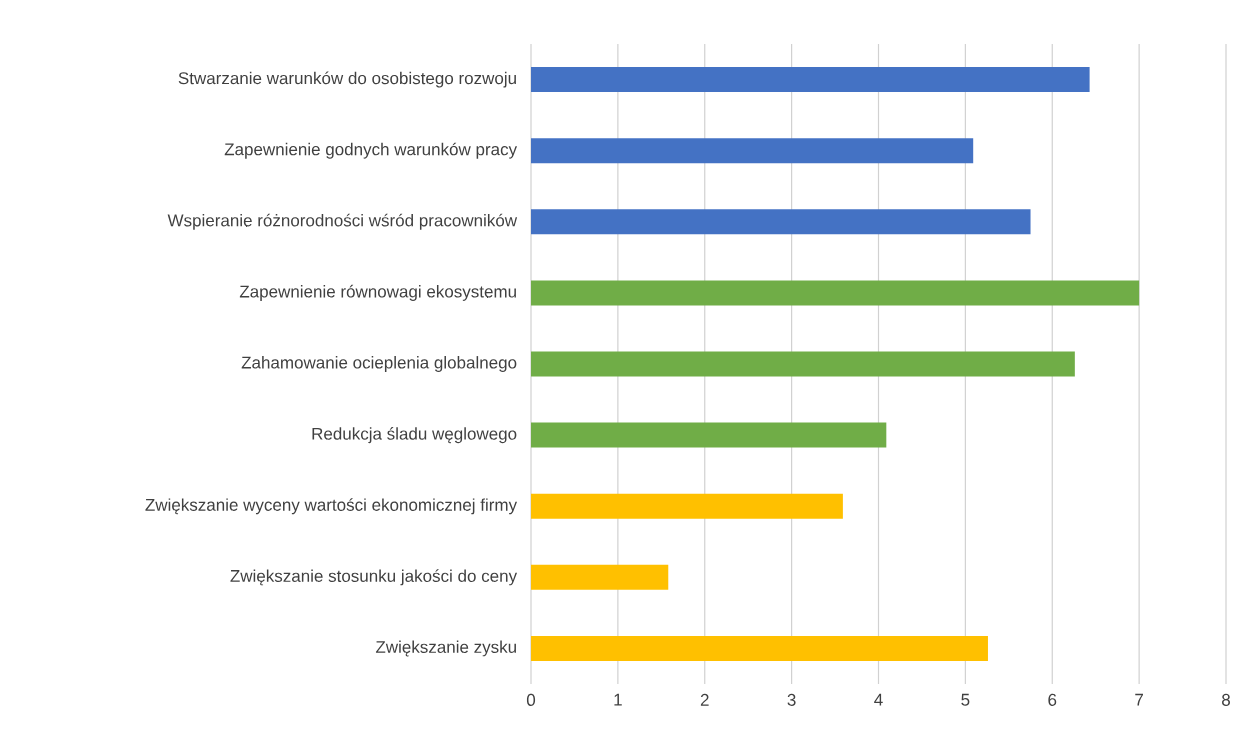 The width and height of the screenshot is (1253, 734). What do you see at coordinates (377, 292) in the screenshot?
I see `y-tick-label: Zapewnienie równowagi ekosystemu` at bounding box center [377, 292].